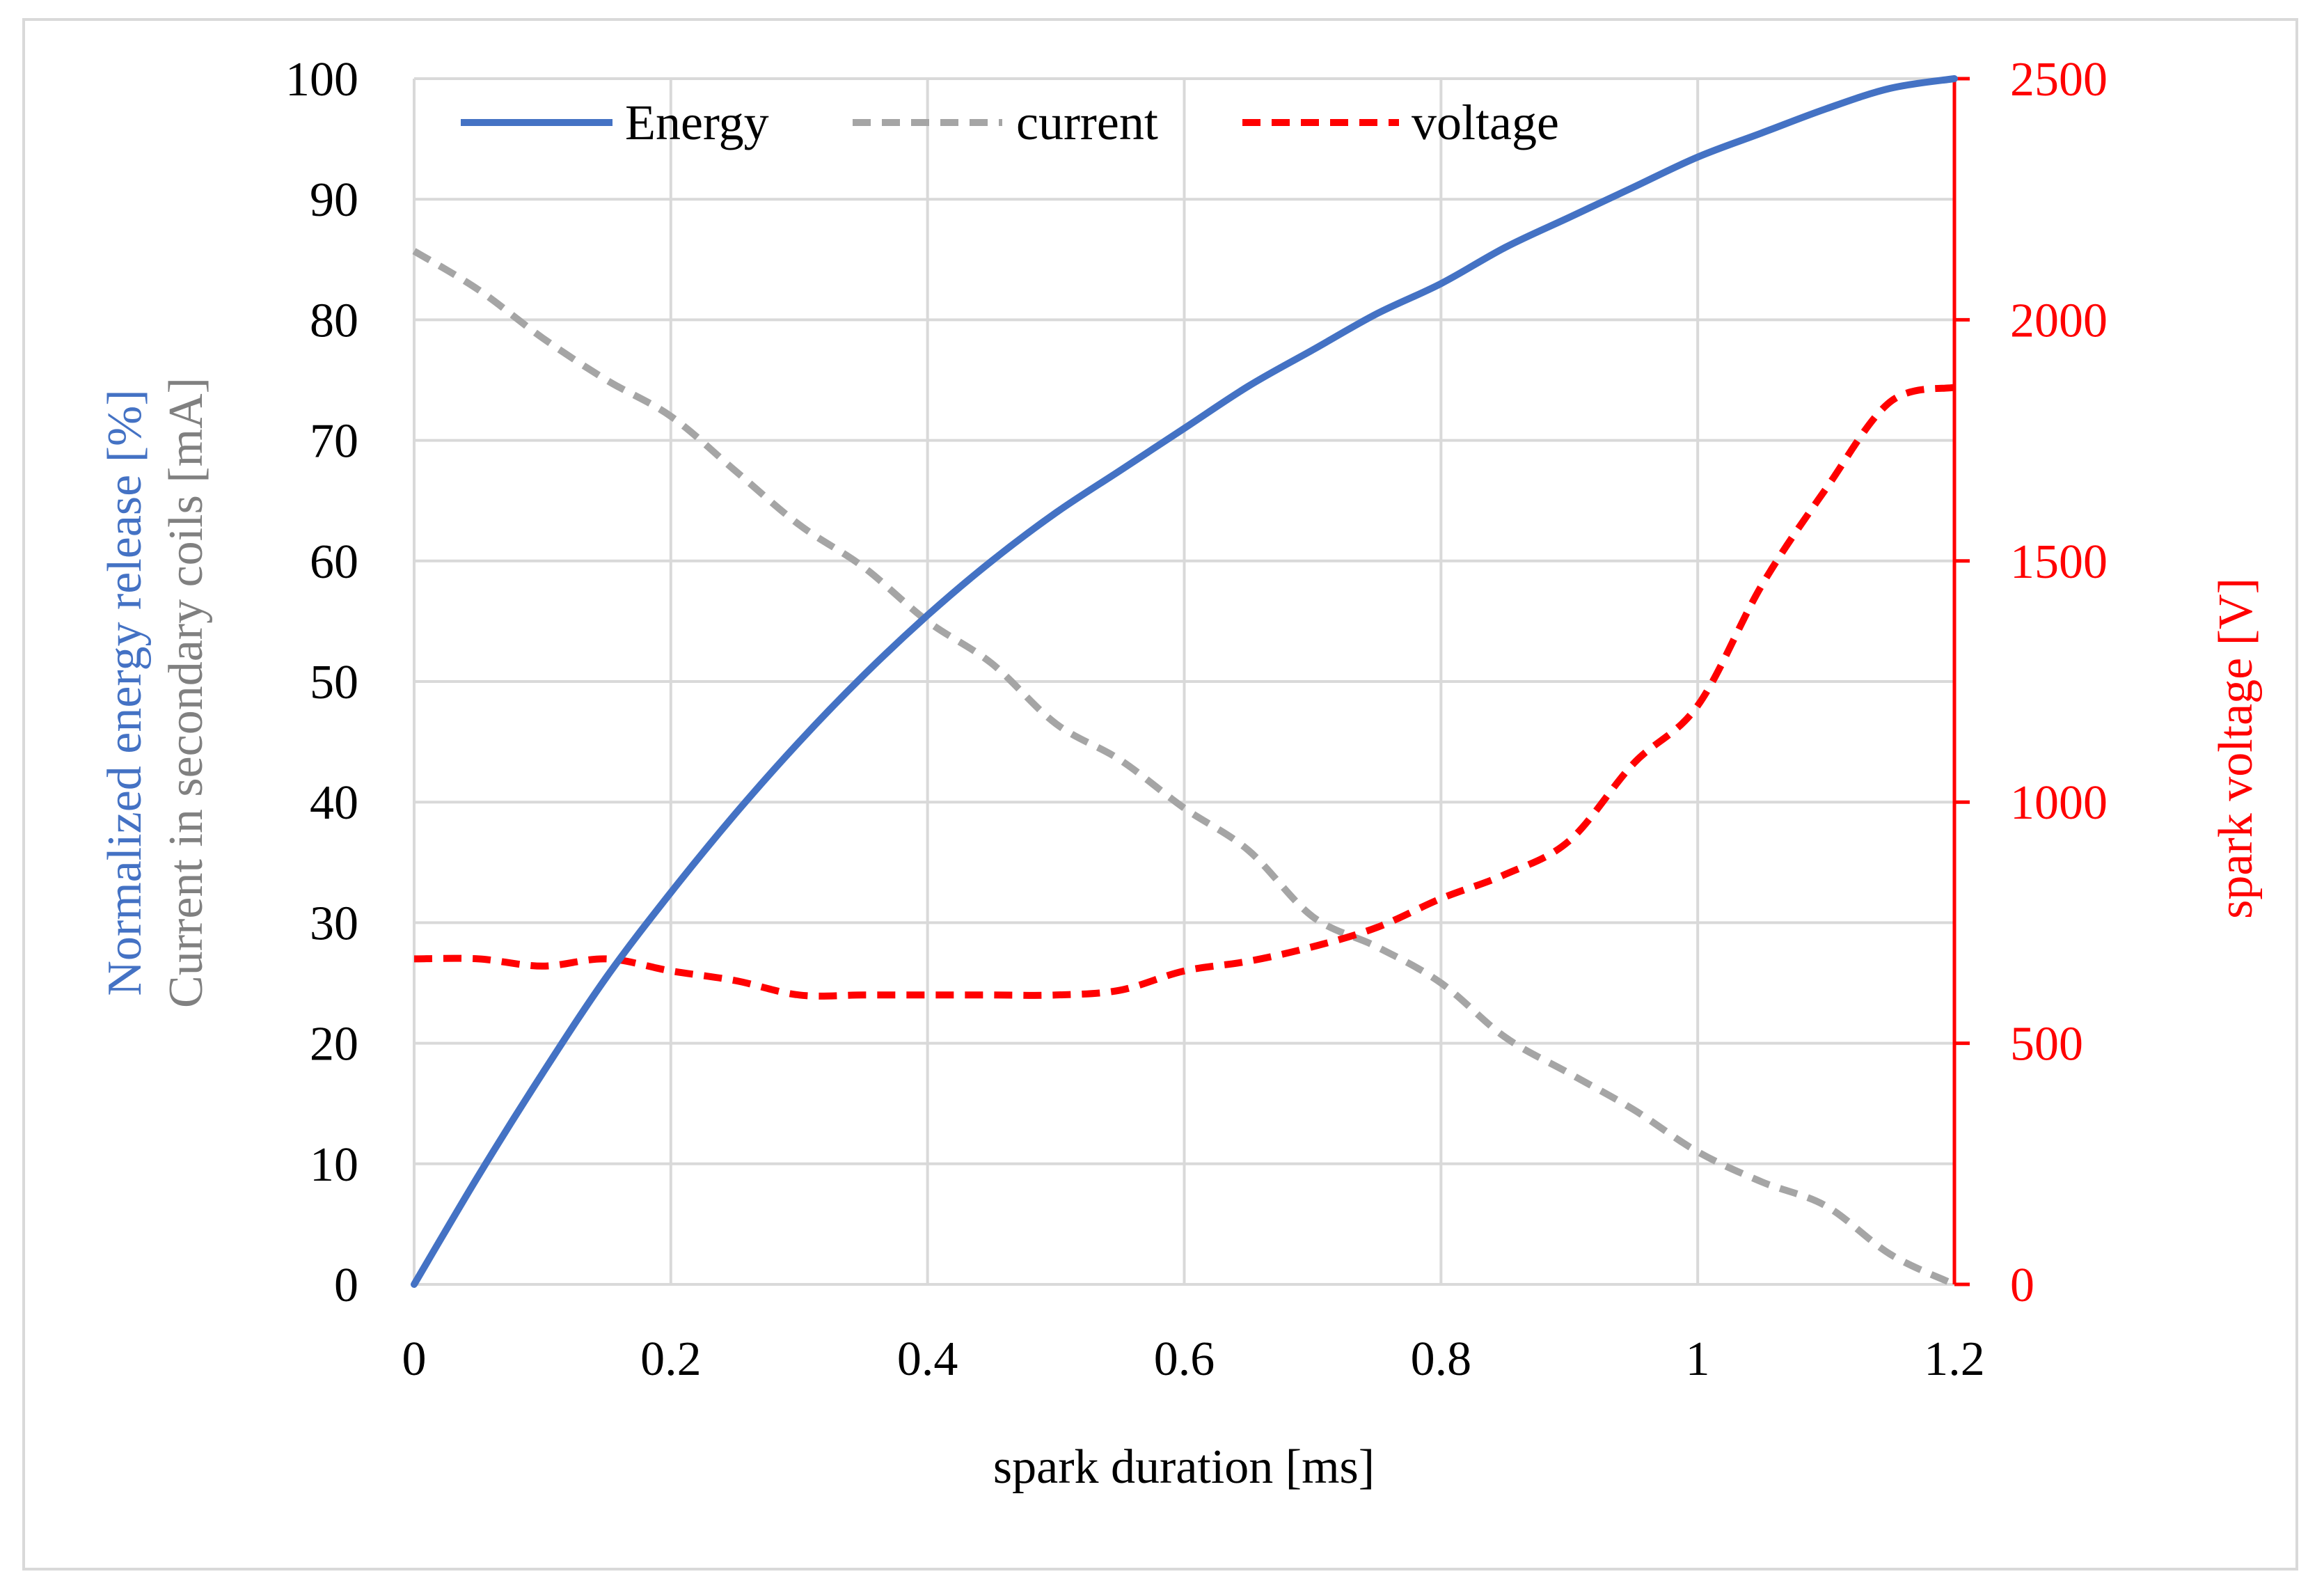 The width and height of the screenshot is (2324, 1590). I want to click on x-tick-label: 0.4, so click(927, 1359).